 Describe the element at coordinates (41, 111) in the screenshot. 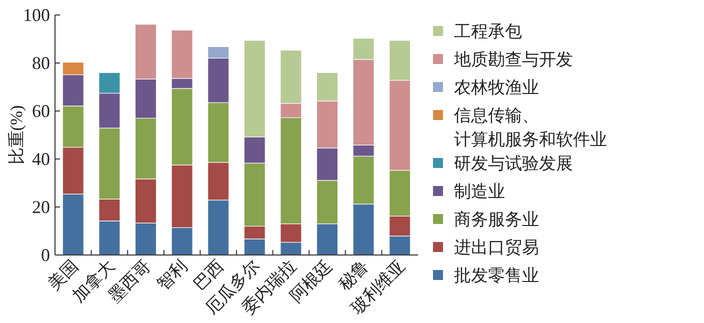

I see `y-tick-label: 60` at that location.